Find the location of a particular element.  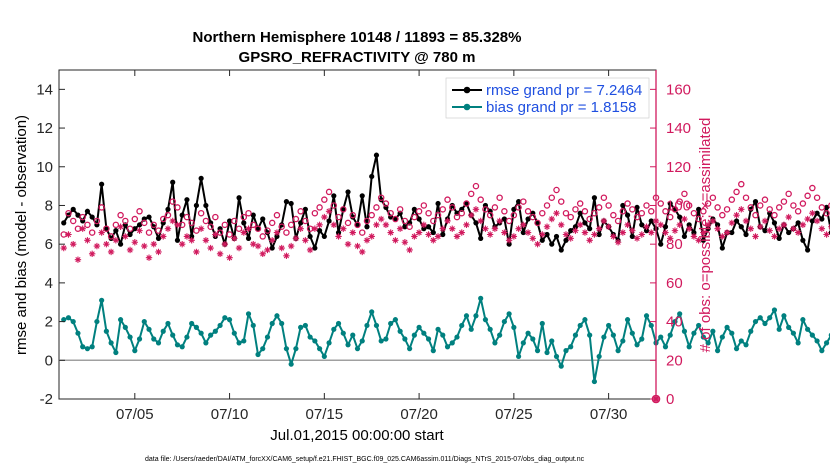

legend-box is located at coordinates (547, 98).